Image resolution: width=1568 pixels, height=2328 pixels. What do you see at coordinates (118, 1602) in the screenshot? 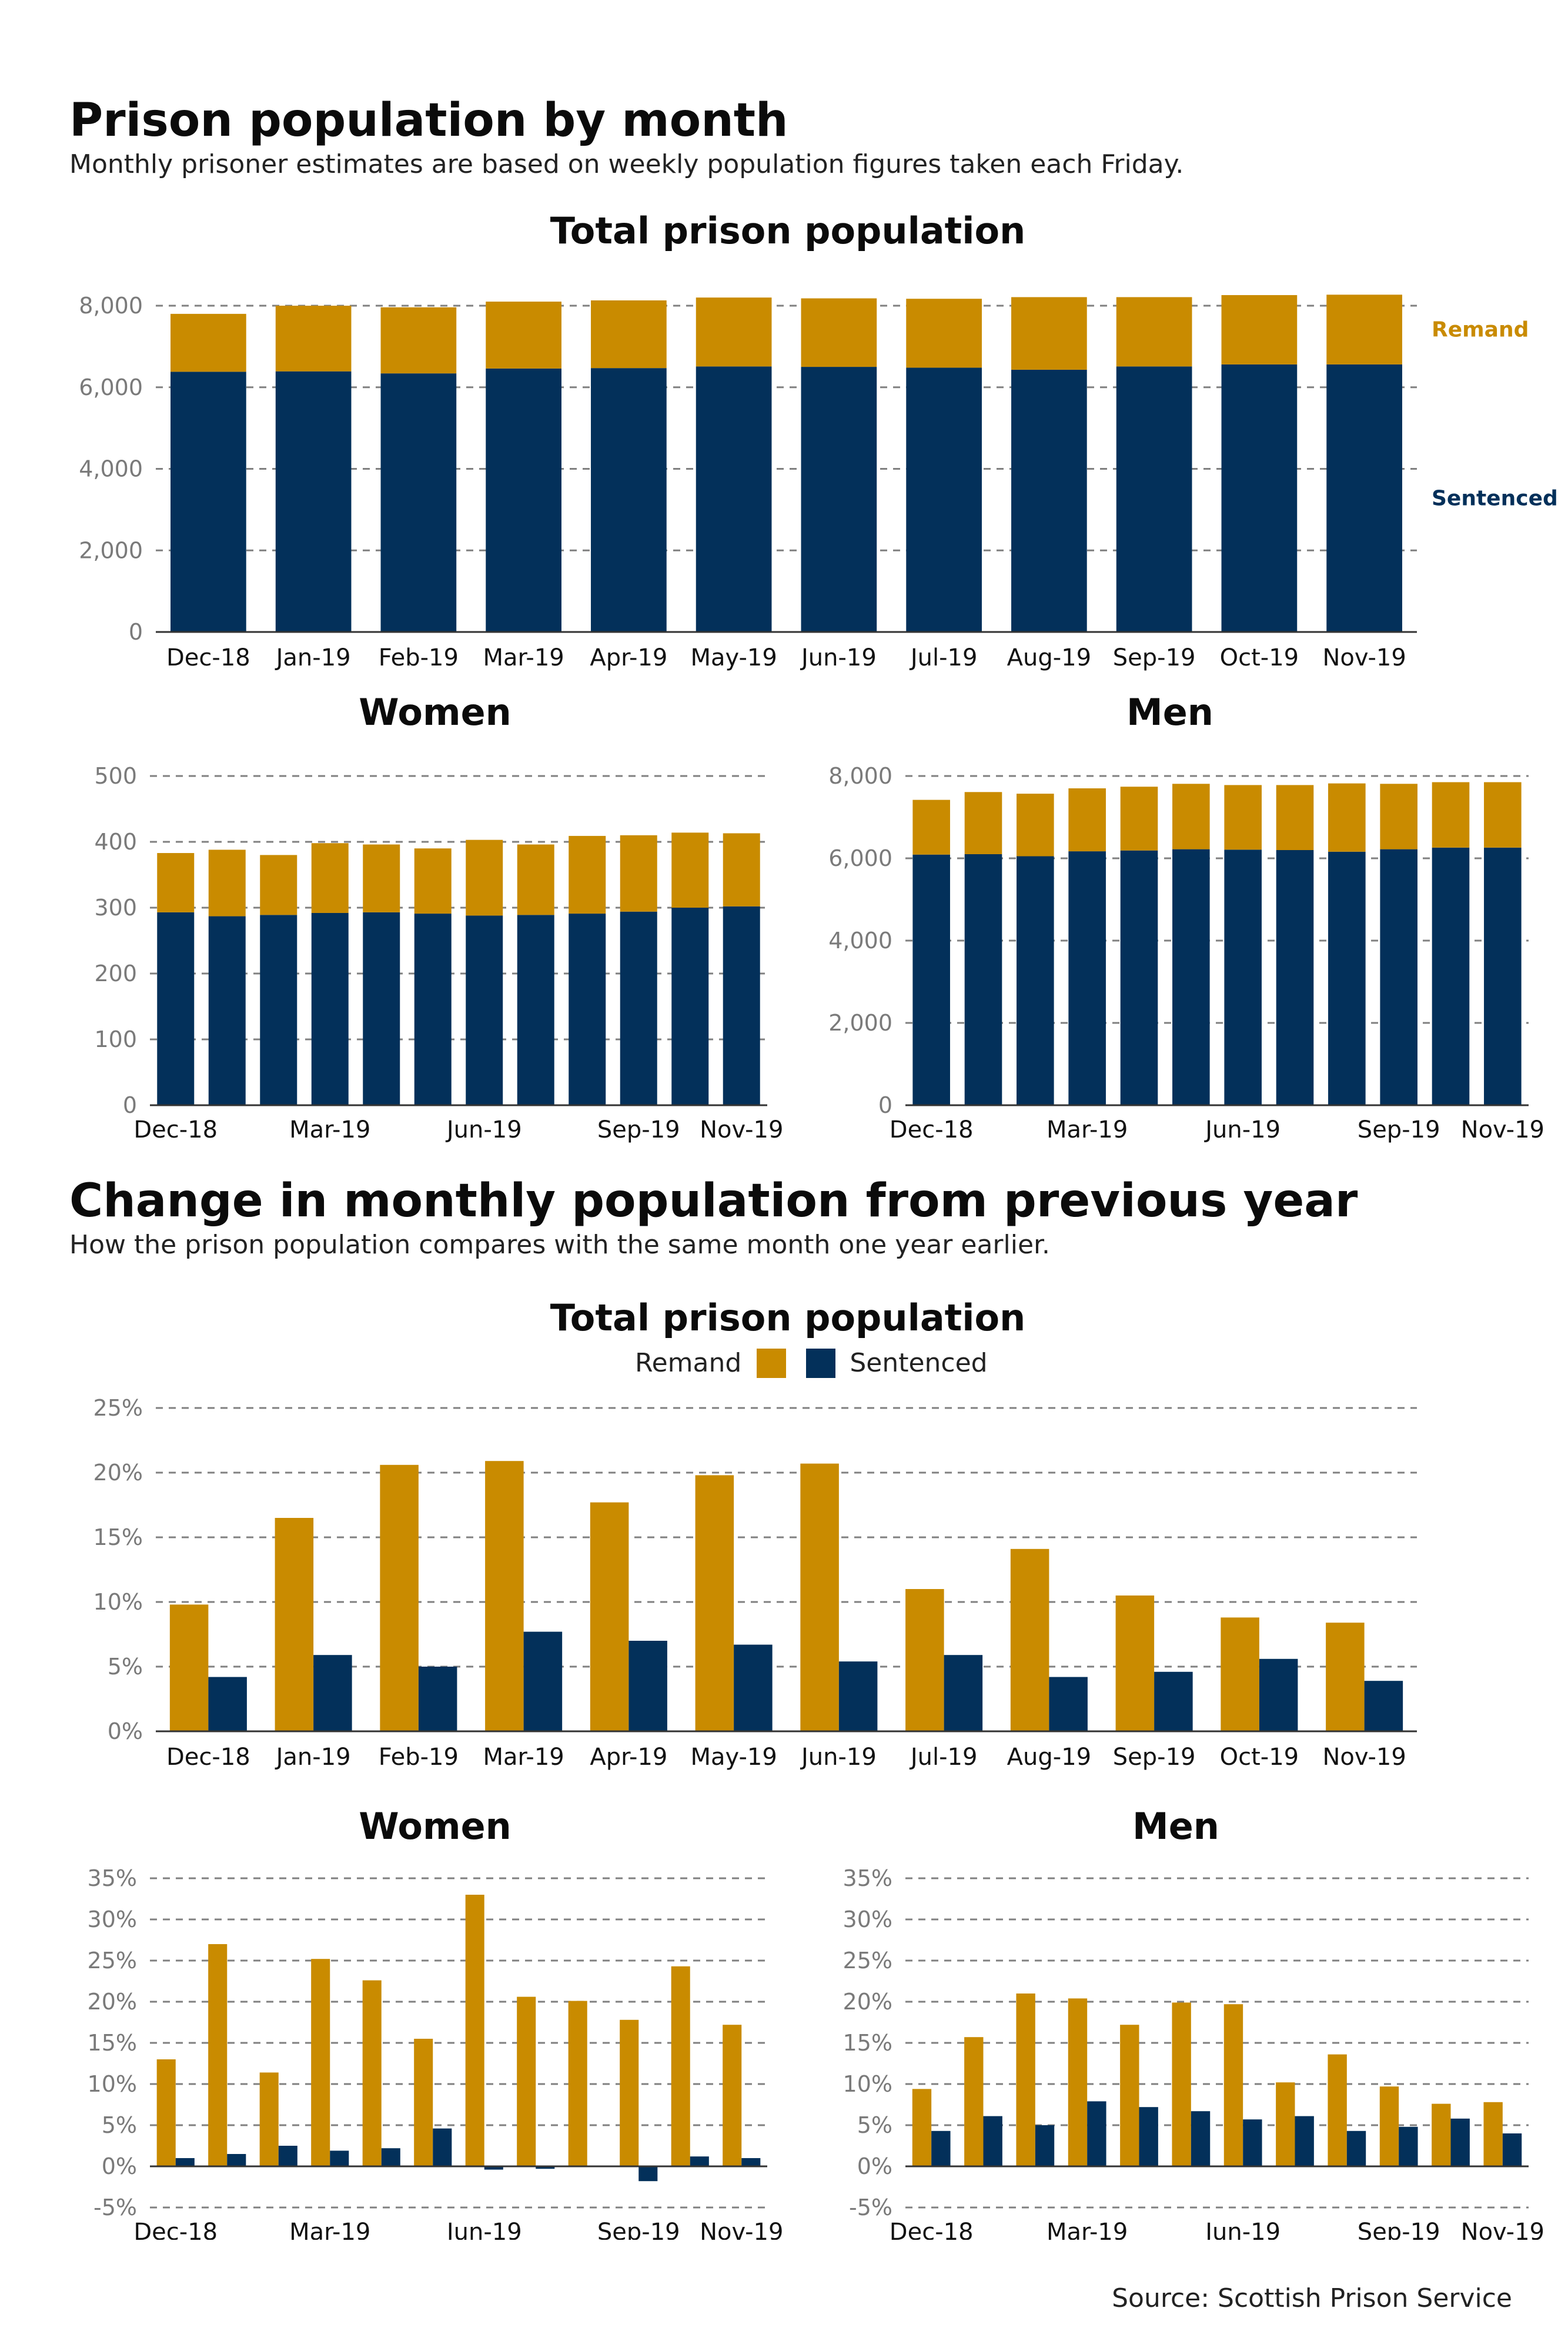
I see `y-tick-label: 10%` at bounding box center [118, 1602].